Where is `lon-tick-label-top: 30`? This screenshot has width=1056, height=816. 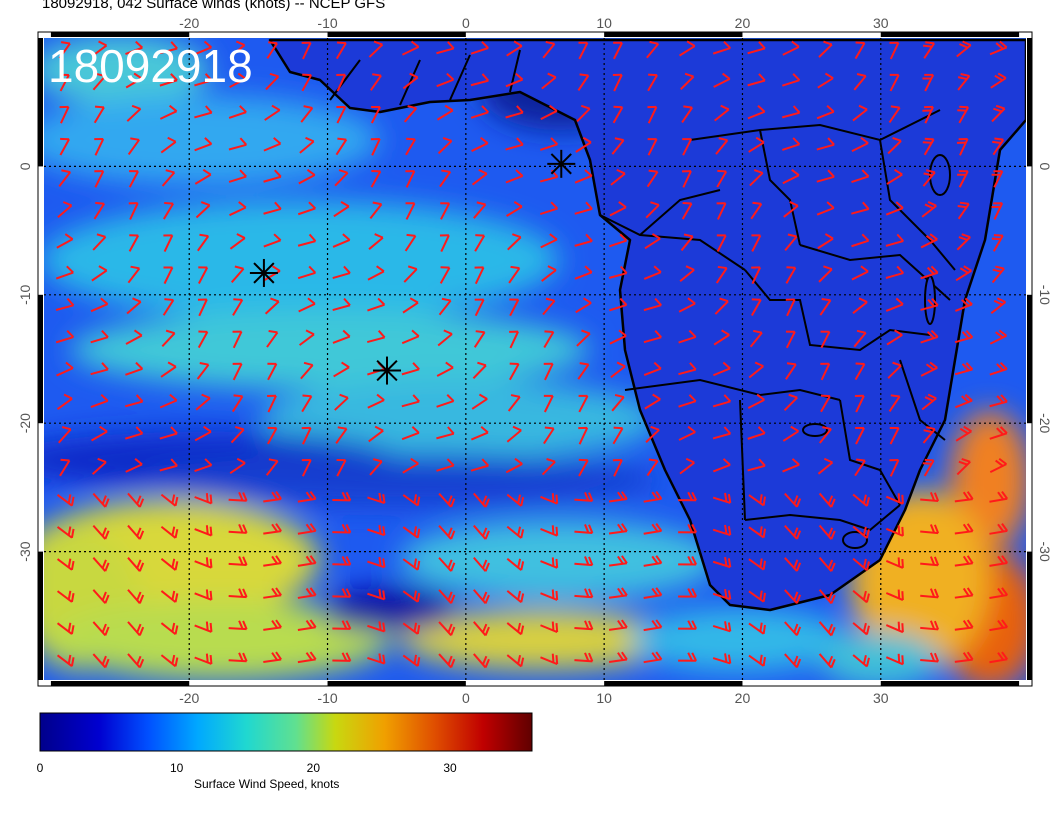
lon-tick-label-top: 30 is located at coordinates (881, 23).